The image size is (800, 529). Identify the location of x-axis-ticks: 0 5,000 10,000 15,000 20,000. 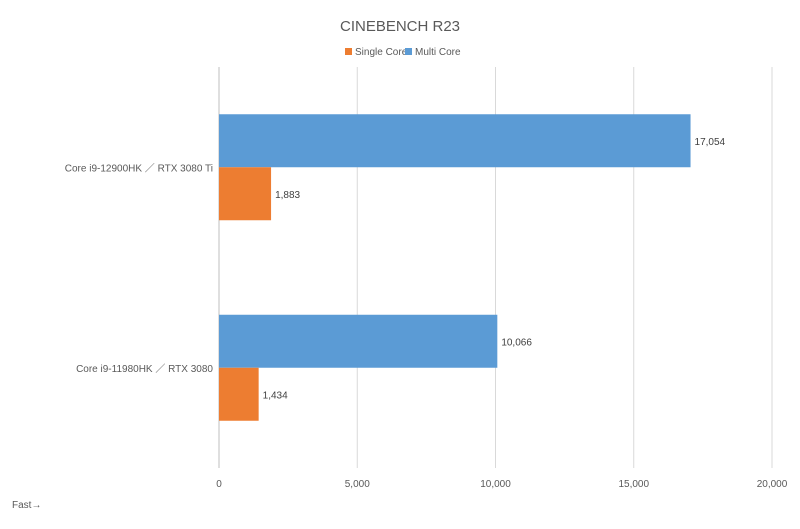
(502, 484).